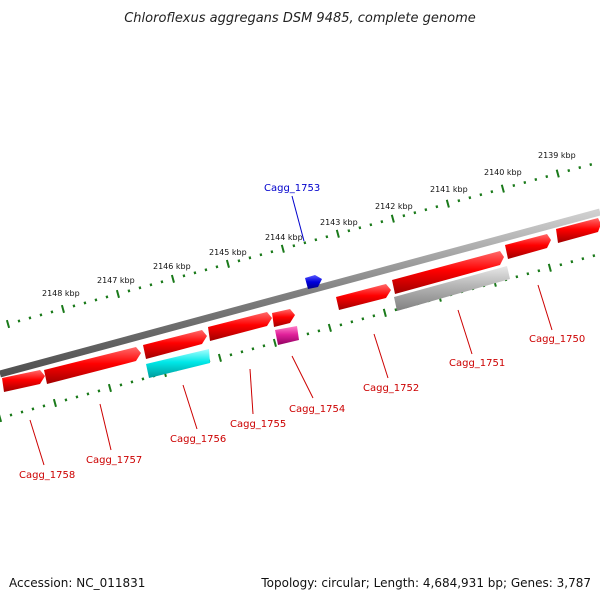  Describe the element at coordinates (114, 460) in the screenshot. I see `gene-label-cagg-1757: Cagg_1757` at that location.